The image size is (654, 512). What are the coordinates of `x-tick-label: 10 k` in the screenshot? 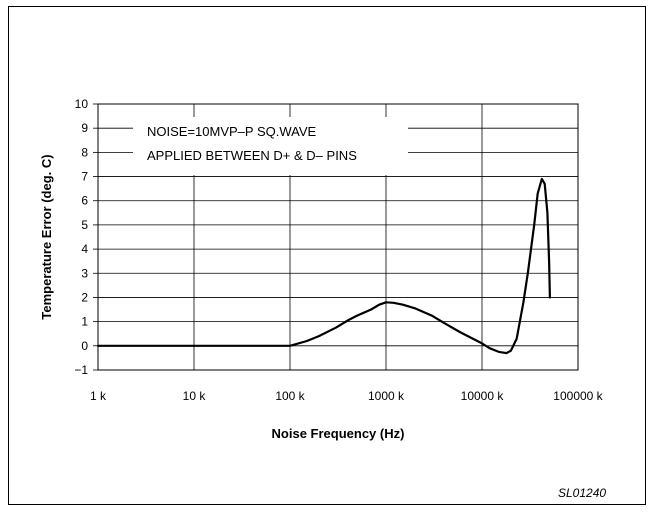 It's located at (195, 396).